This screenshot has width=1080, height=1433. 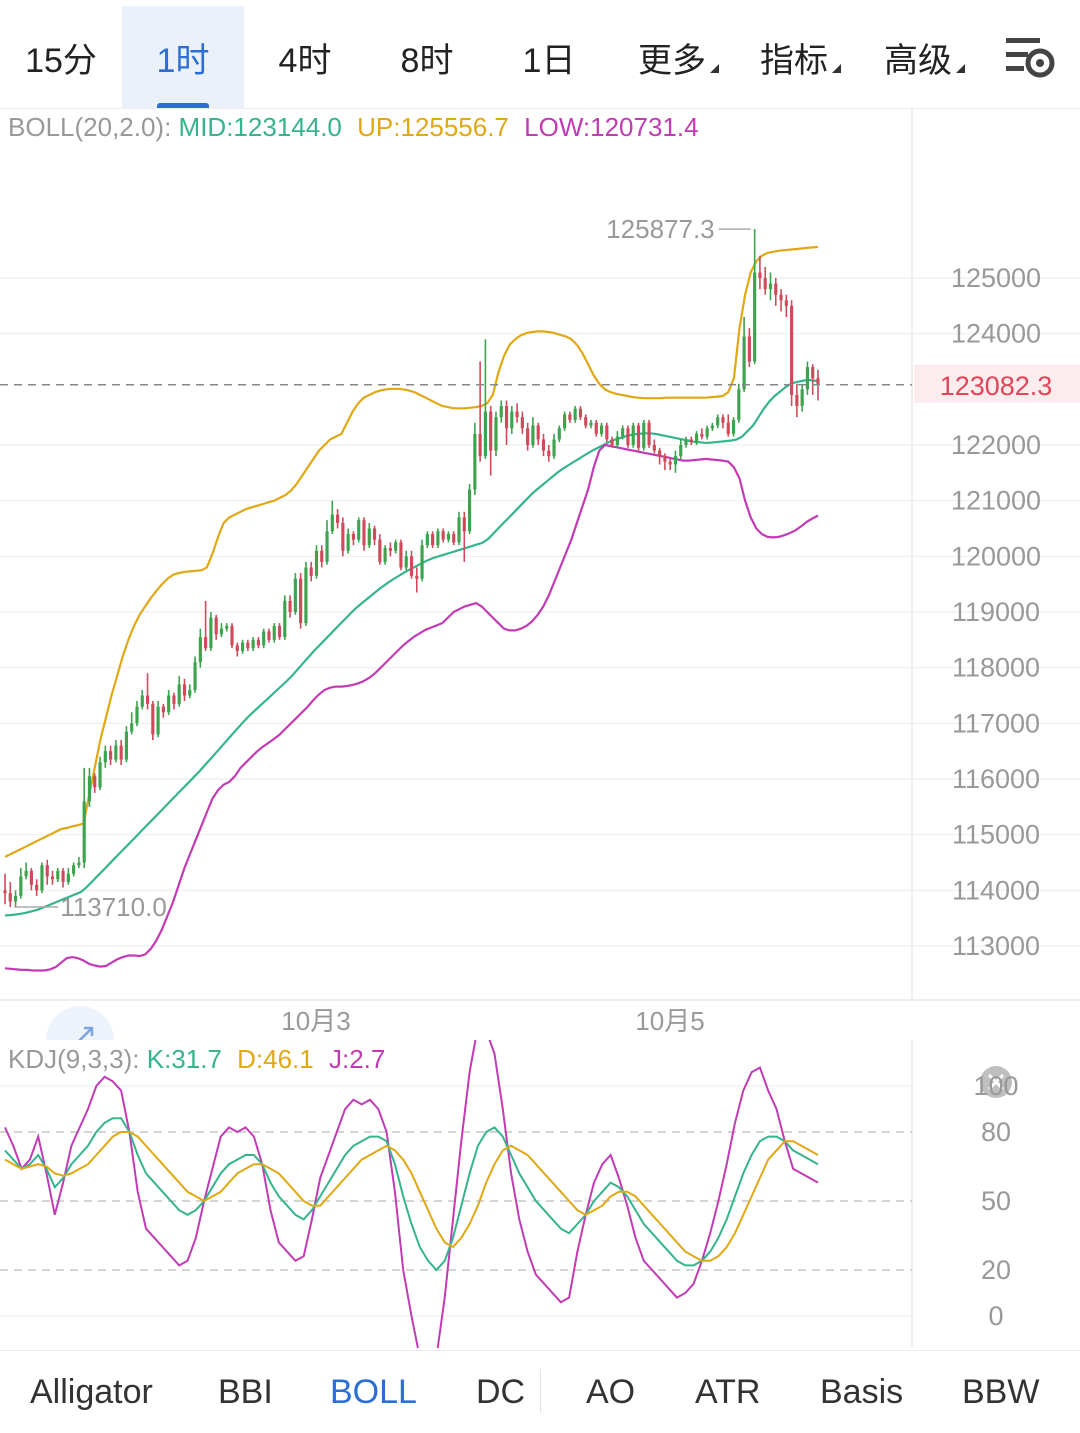 I want to click on kdj-legend-k: K:31.7, so click(x=184, y=1059).